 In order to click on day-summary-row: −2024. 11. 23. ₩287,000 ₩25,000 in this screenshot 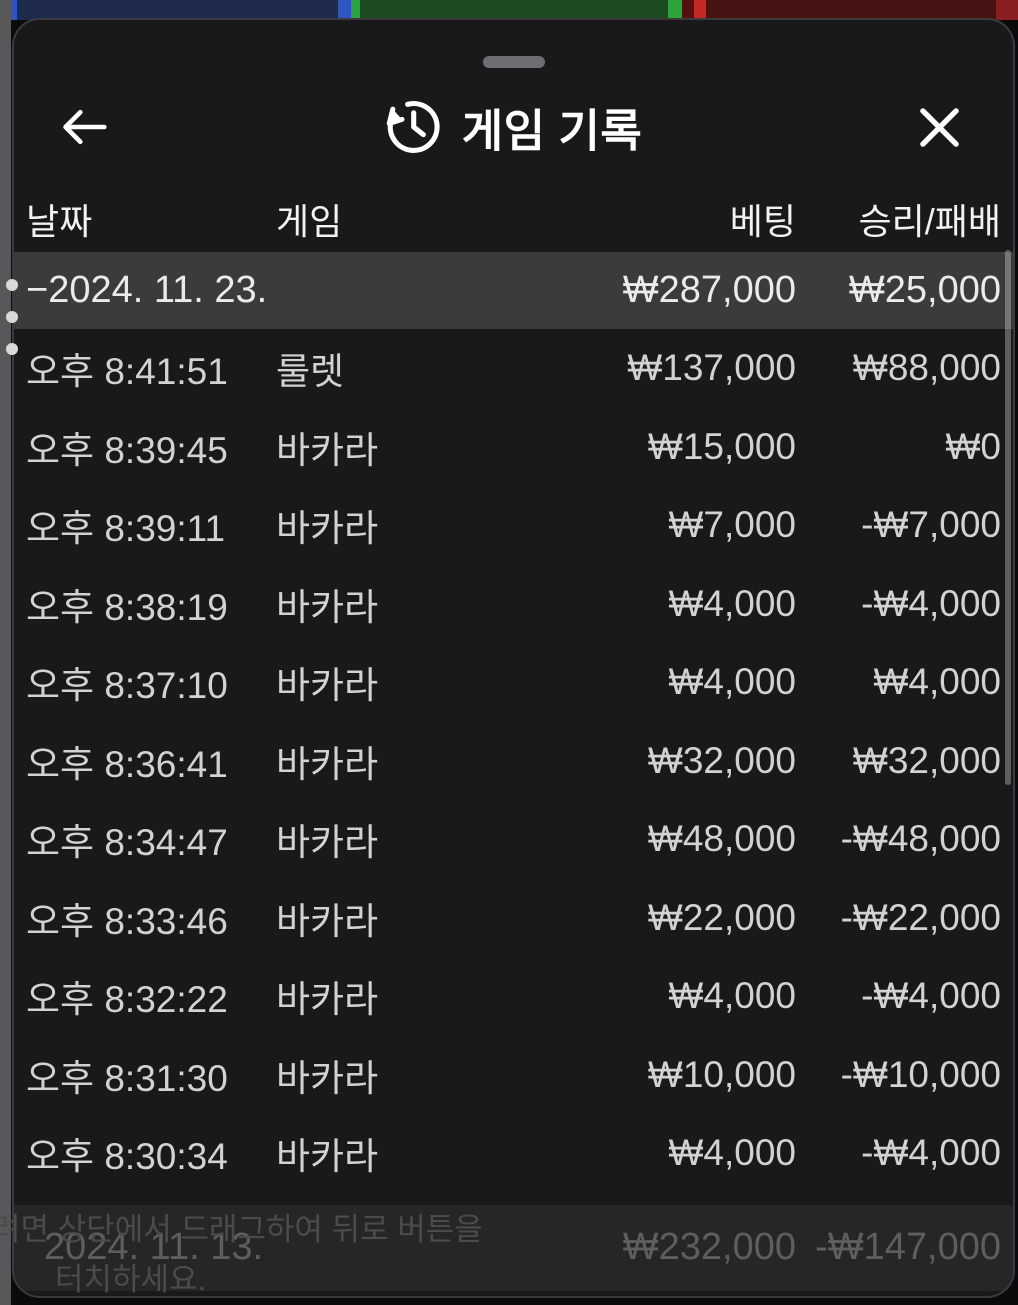, I will do `click(513, 290)`.